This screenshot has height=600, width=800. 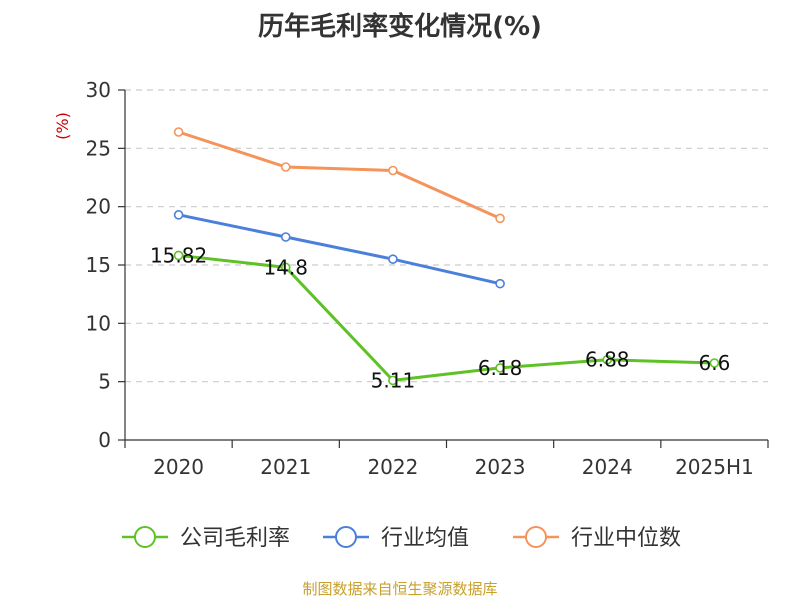 What do you see at coordinates (62, 126) in the screenshot?
I see `y-axis-unit-label: (%)` at bounding box center [62, 126].